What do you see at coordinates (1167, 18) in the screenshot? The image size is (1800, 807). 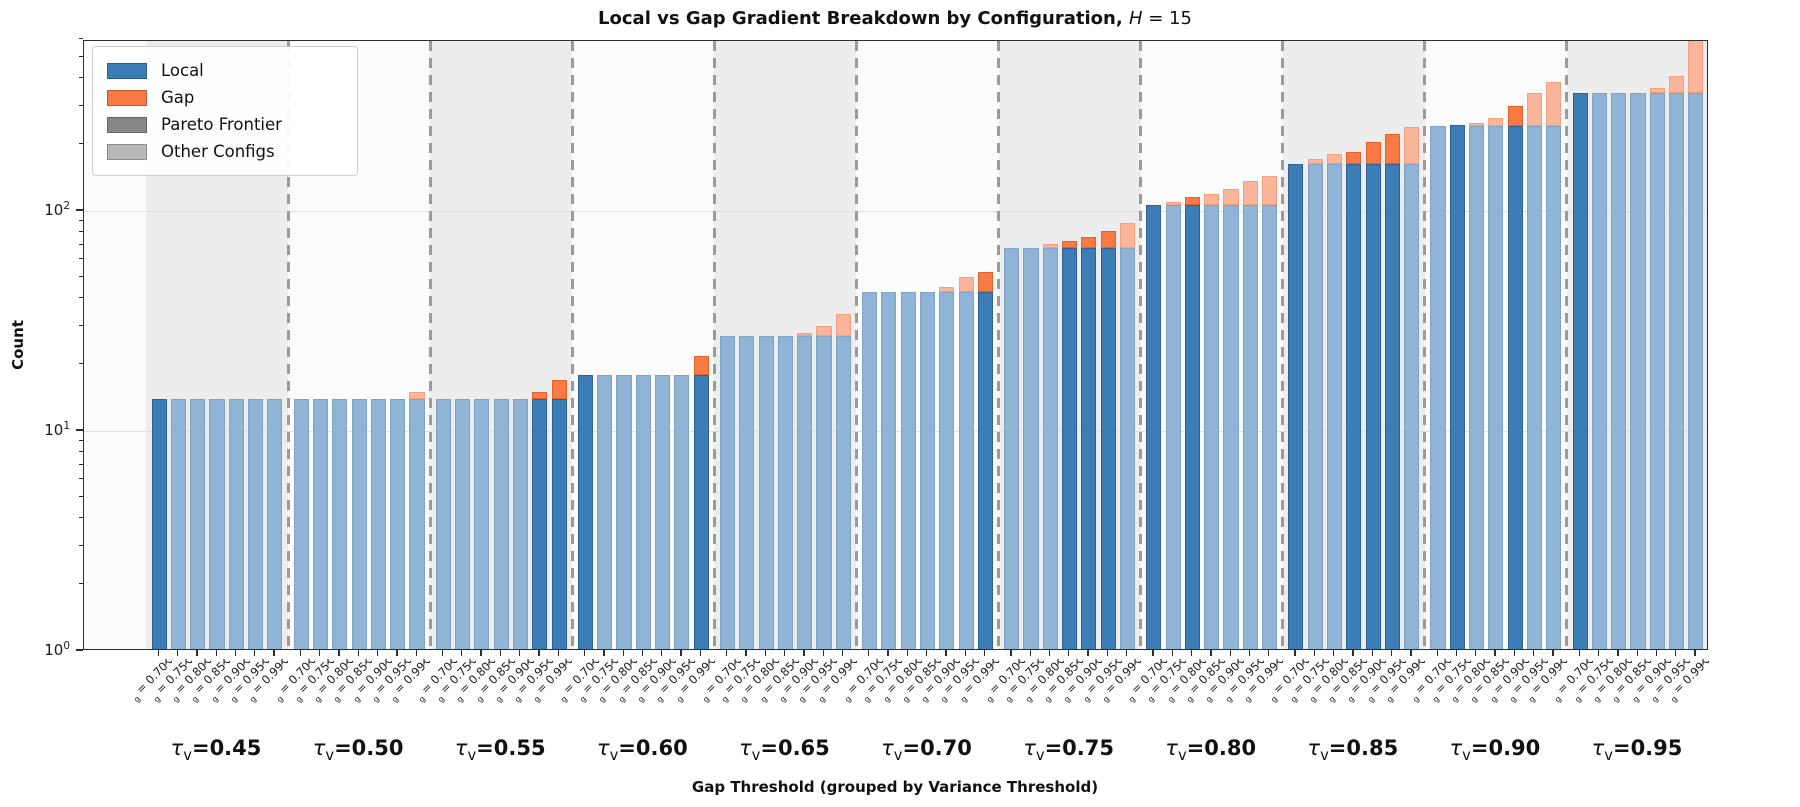 I see `title-math-value: = 15` at bounding box center [1167, 18].